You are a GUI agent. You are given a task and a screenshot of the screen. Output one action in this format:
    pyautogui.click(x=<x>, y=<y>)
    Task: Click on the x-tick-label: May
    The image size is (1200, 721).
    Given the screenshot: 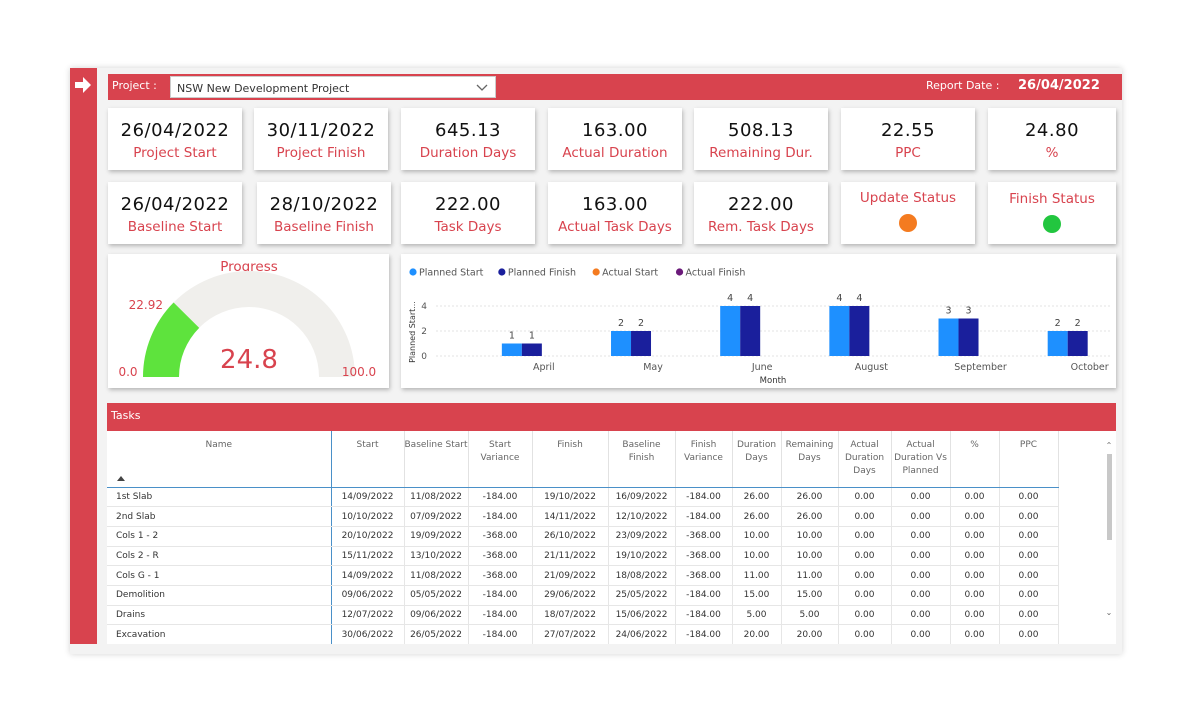 What is the action you would take?
    pyautogui.click(x=653, y=367)
    